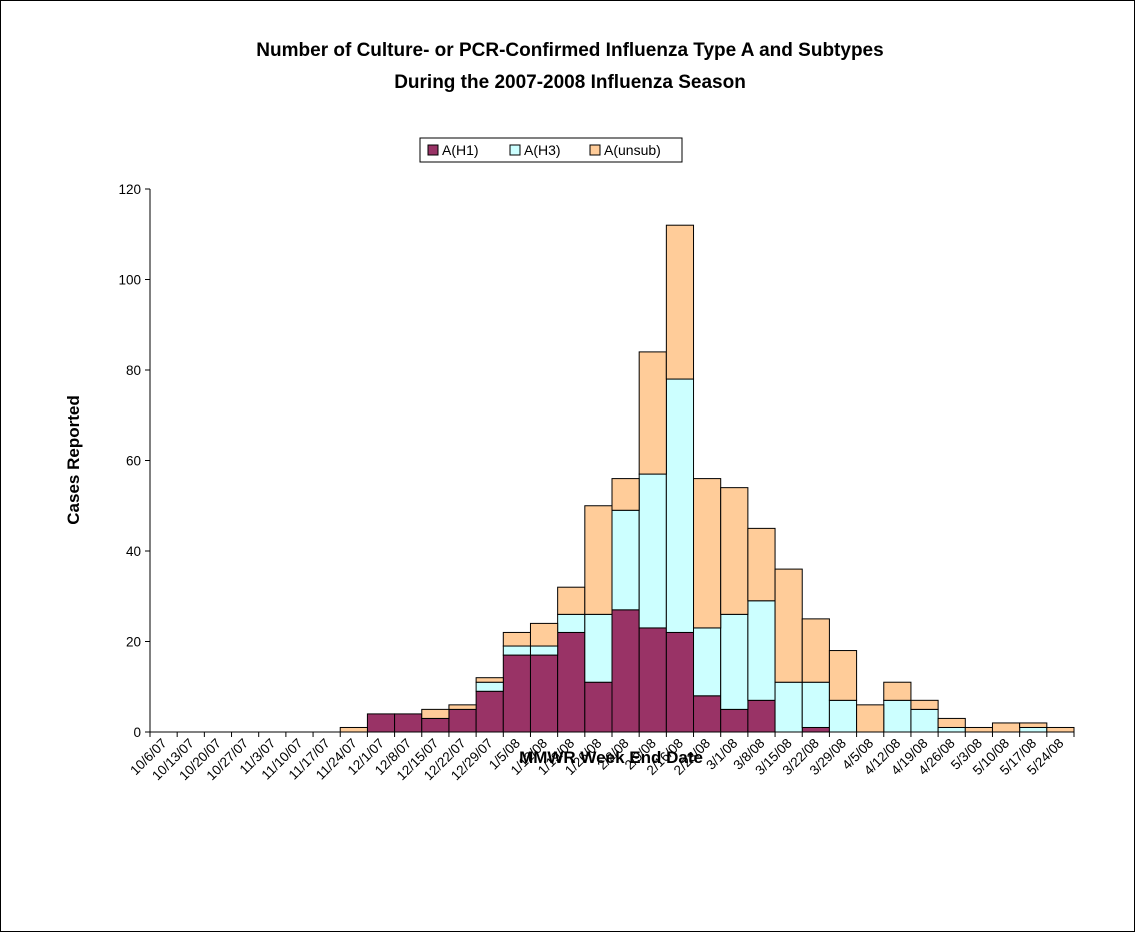 The image size is (1135, 932). Describe the element at coordinates (133, 551) in the screenshot. I see `y-tick-label: 40` at that location.